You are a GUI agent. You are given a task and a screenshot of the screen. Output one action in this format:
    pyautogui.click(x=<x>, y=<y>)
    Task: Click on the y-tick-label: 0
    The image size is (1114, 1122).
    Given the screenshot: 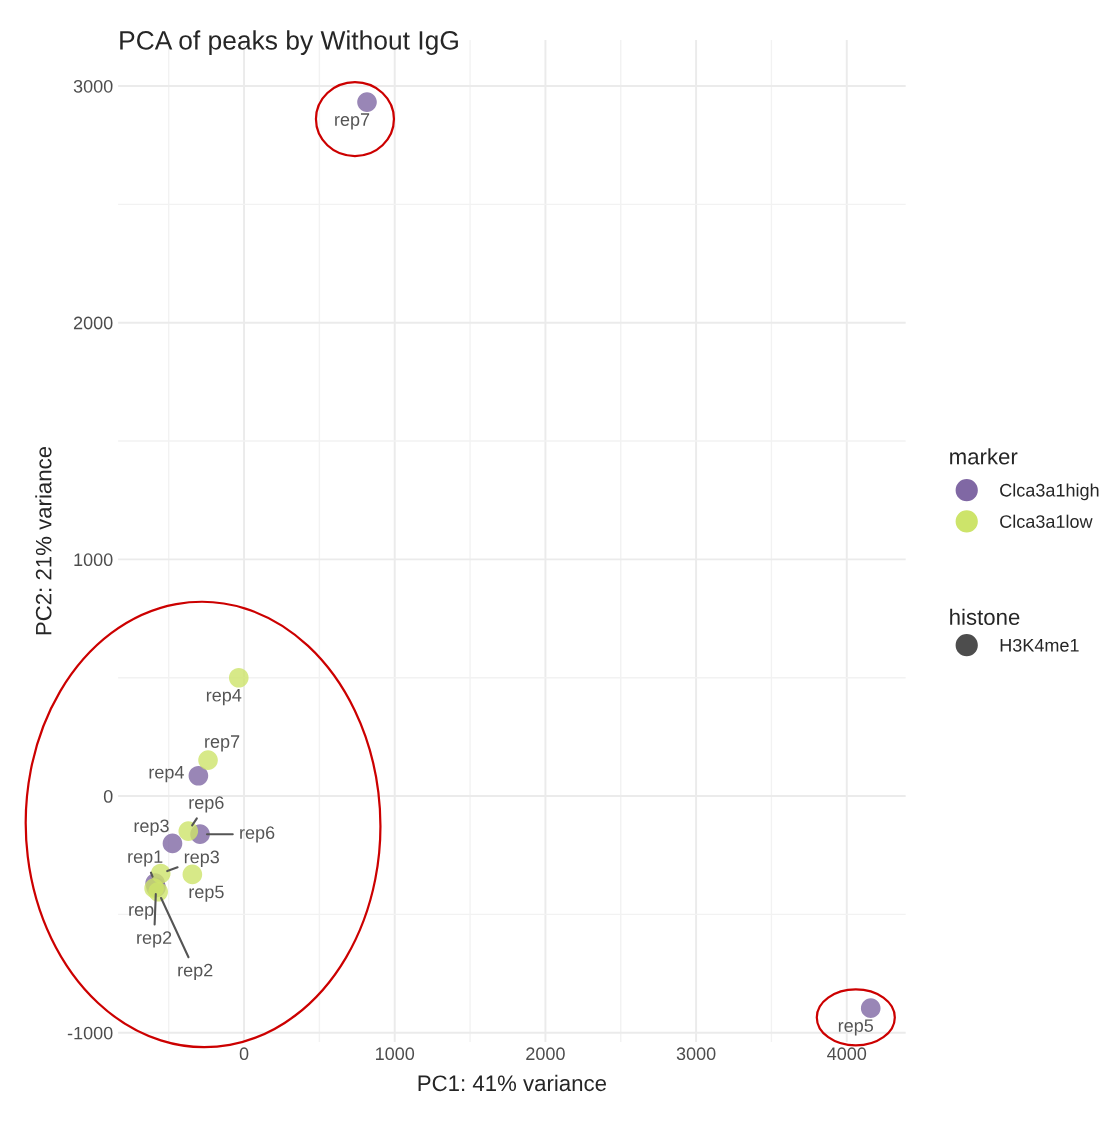 What is the action you would take?
    pyautogui.click(x=108, y=796)
    